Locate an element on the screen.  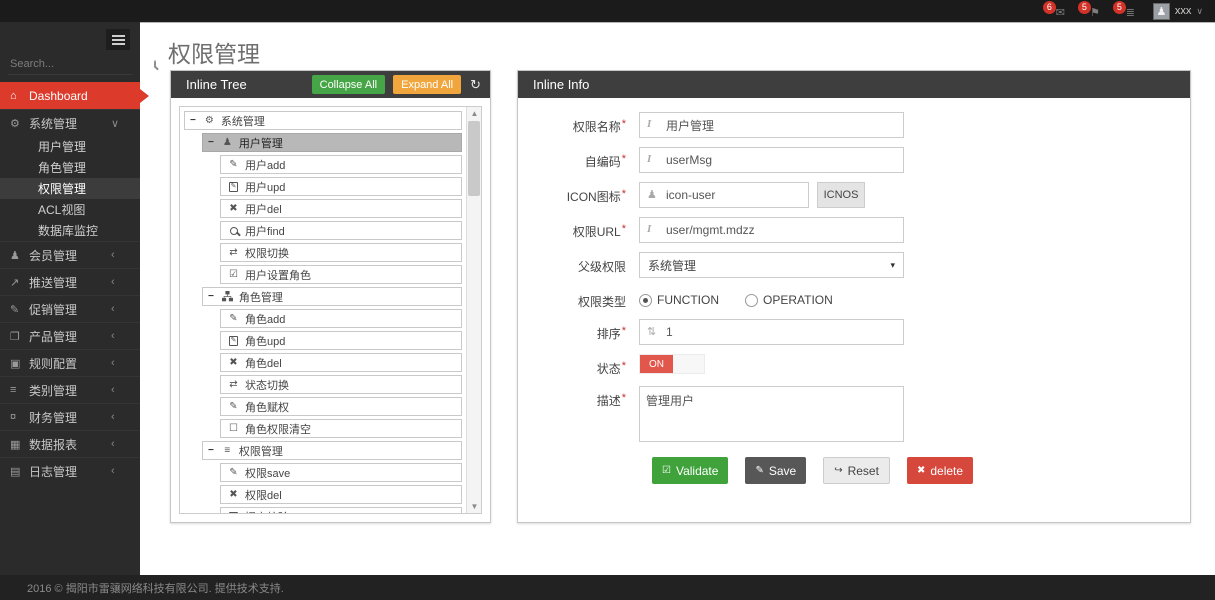
check-square-icon: ☑ is located at coordinates (233, 274).